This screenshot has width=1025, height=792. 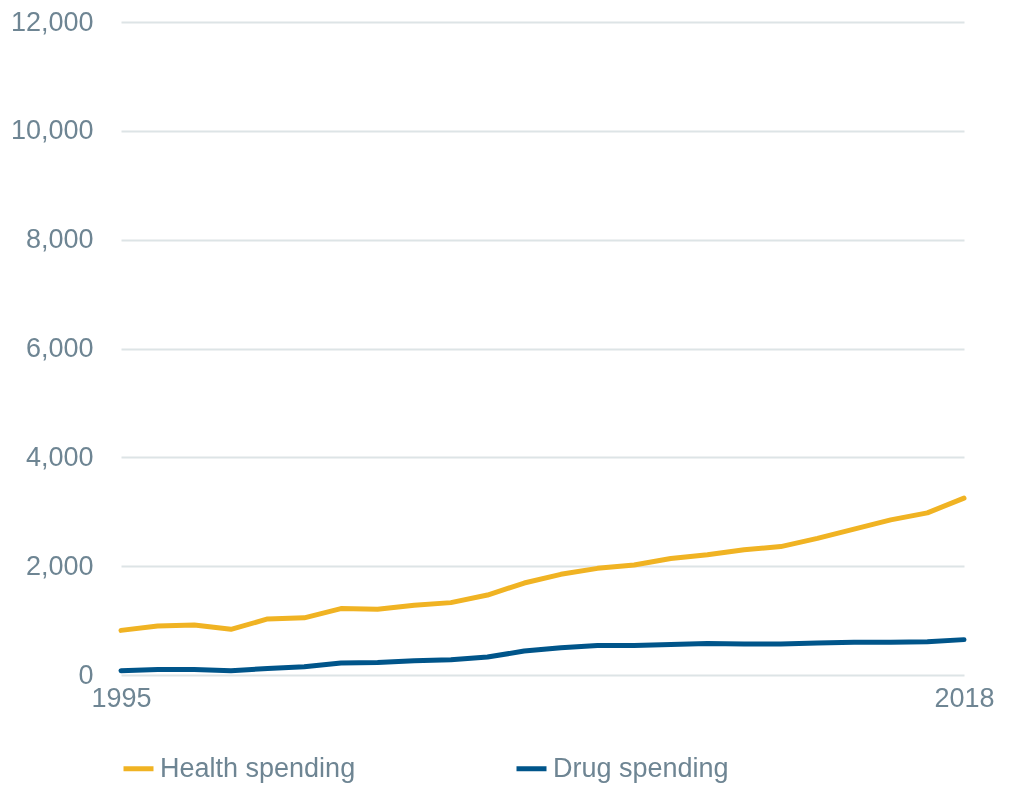 I want to click on y-tick-label: 4,000, so click(x=59, y=456).